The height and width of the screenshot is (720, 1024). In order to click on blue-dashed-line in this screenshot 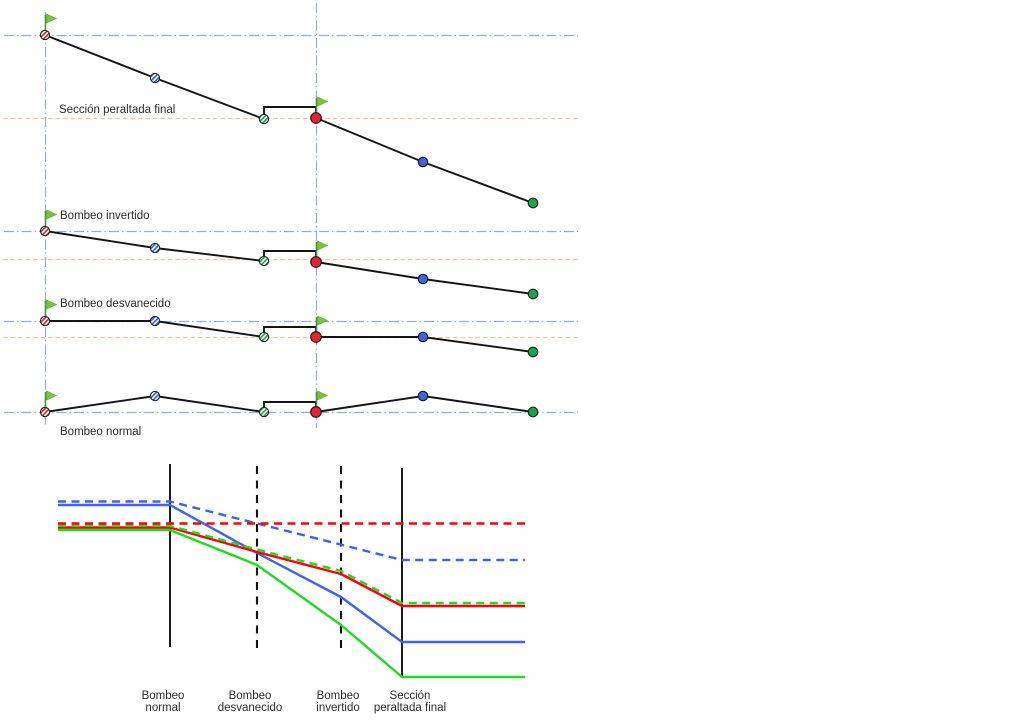, I will do `click(291, 531)`.